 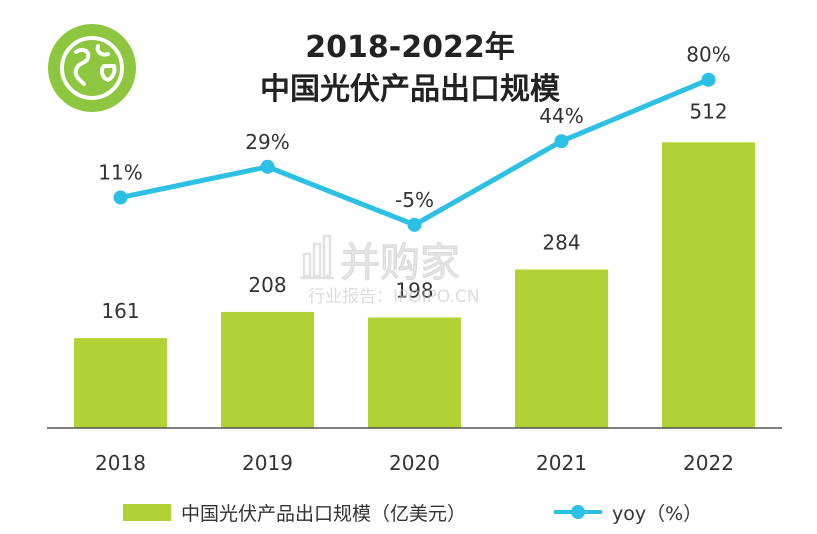 What do you see at coordinates (410, 47) in the screenshot?
I see `chart-title: 2018-2022年` at bounding box center [410, 47].